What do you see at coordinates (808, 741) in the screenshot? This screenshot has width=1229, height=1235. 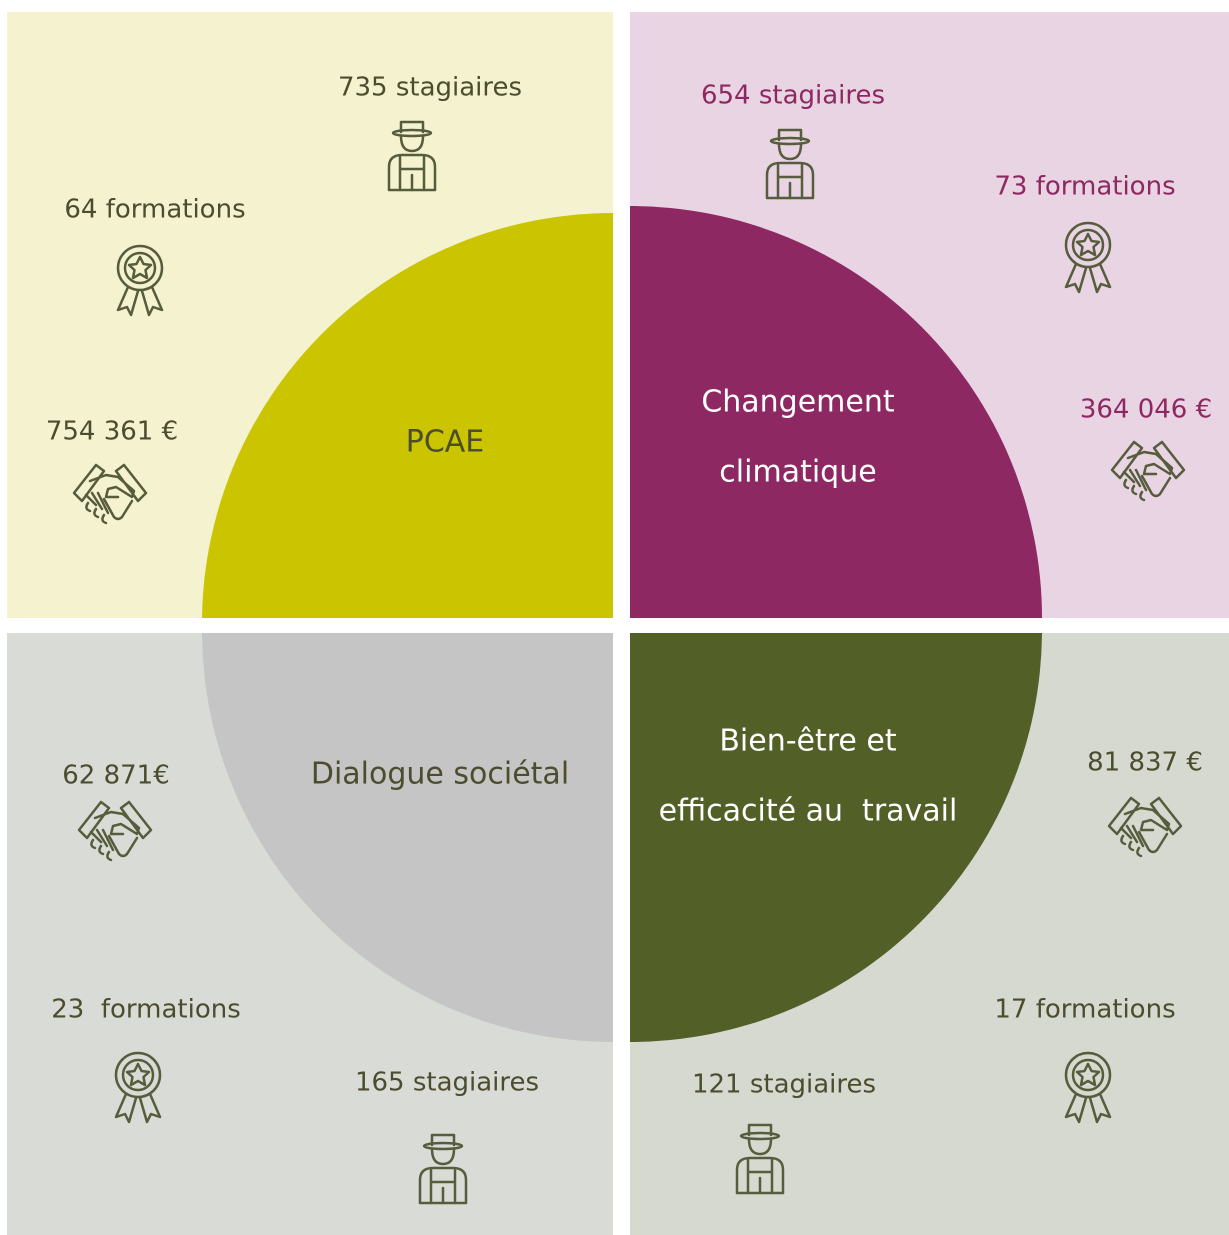 I see `quadrant-title: Bien-être et` at bounding box center [808, 741].